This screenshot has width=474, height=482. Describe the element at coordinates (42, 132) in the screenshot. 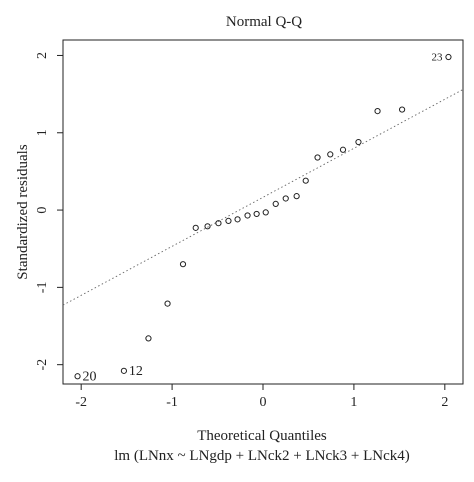

I see `y-tick-label: 1` at that location.